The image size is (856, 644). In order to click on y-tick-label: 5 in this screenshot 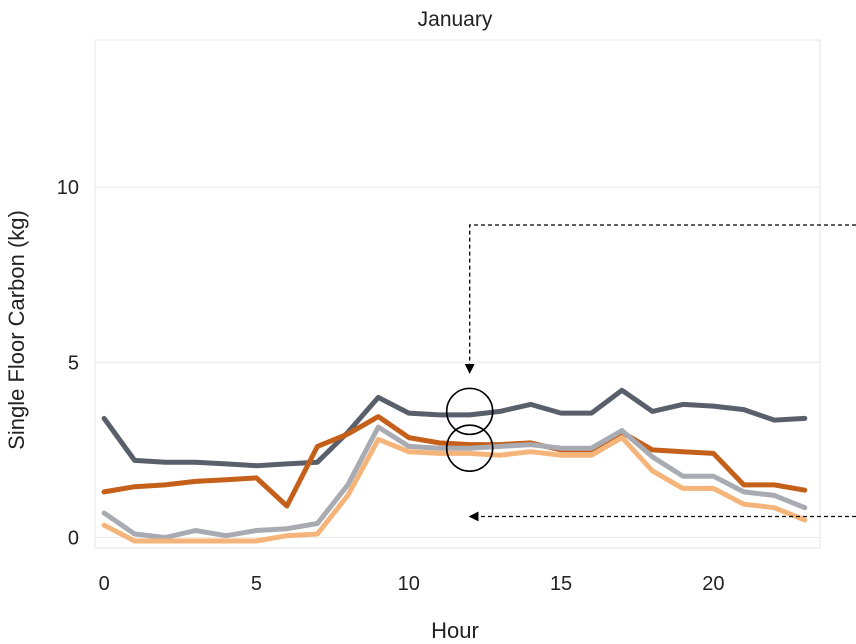, I will do `click(73, 363)`.